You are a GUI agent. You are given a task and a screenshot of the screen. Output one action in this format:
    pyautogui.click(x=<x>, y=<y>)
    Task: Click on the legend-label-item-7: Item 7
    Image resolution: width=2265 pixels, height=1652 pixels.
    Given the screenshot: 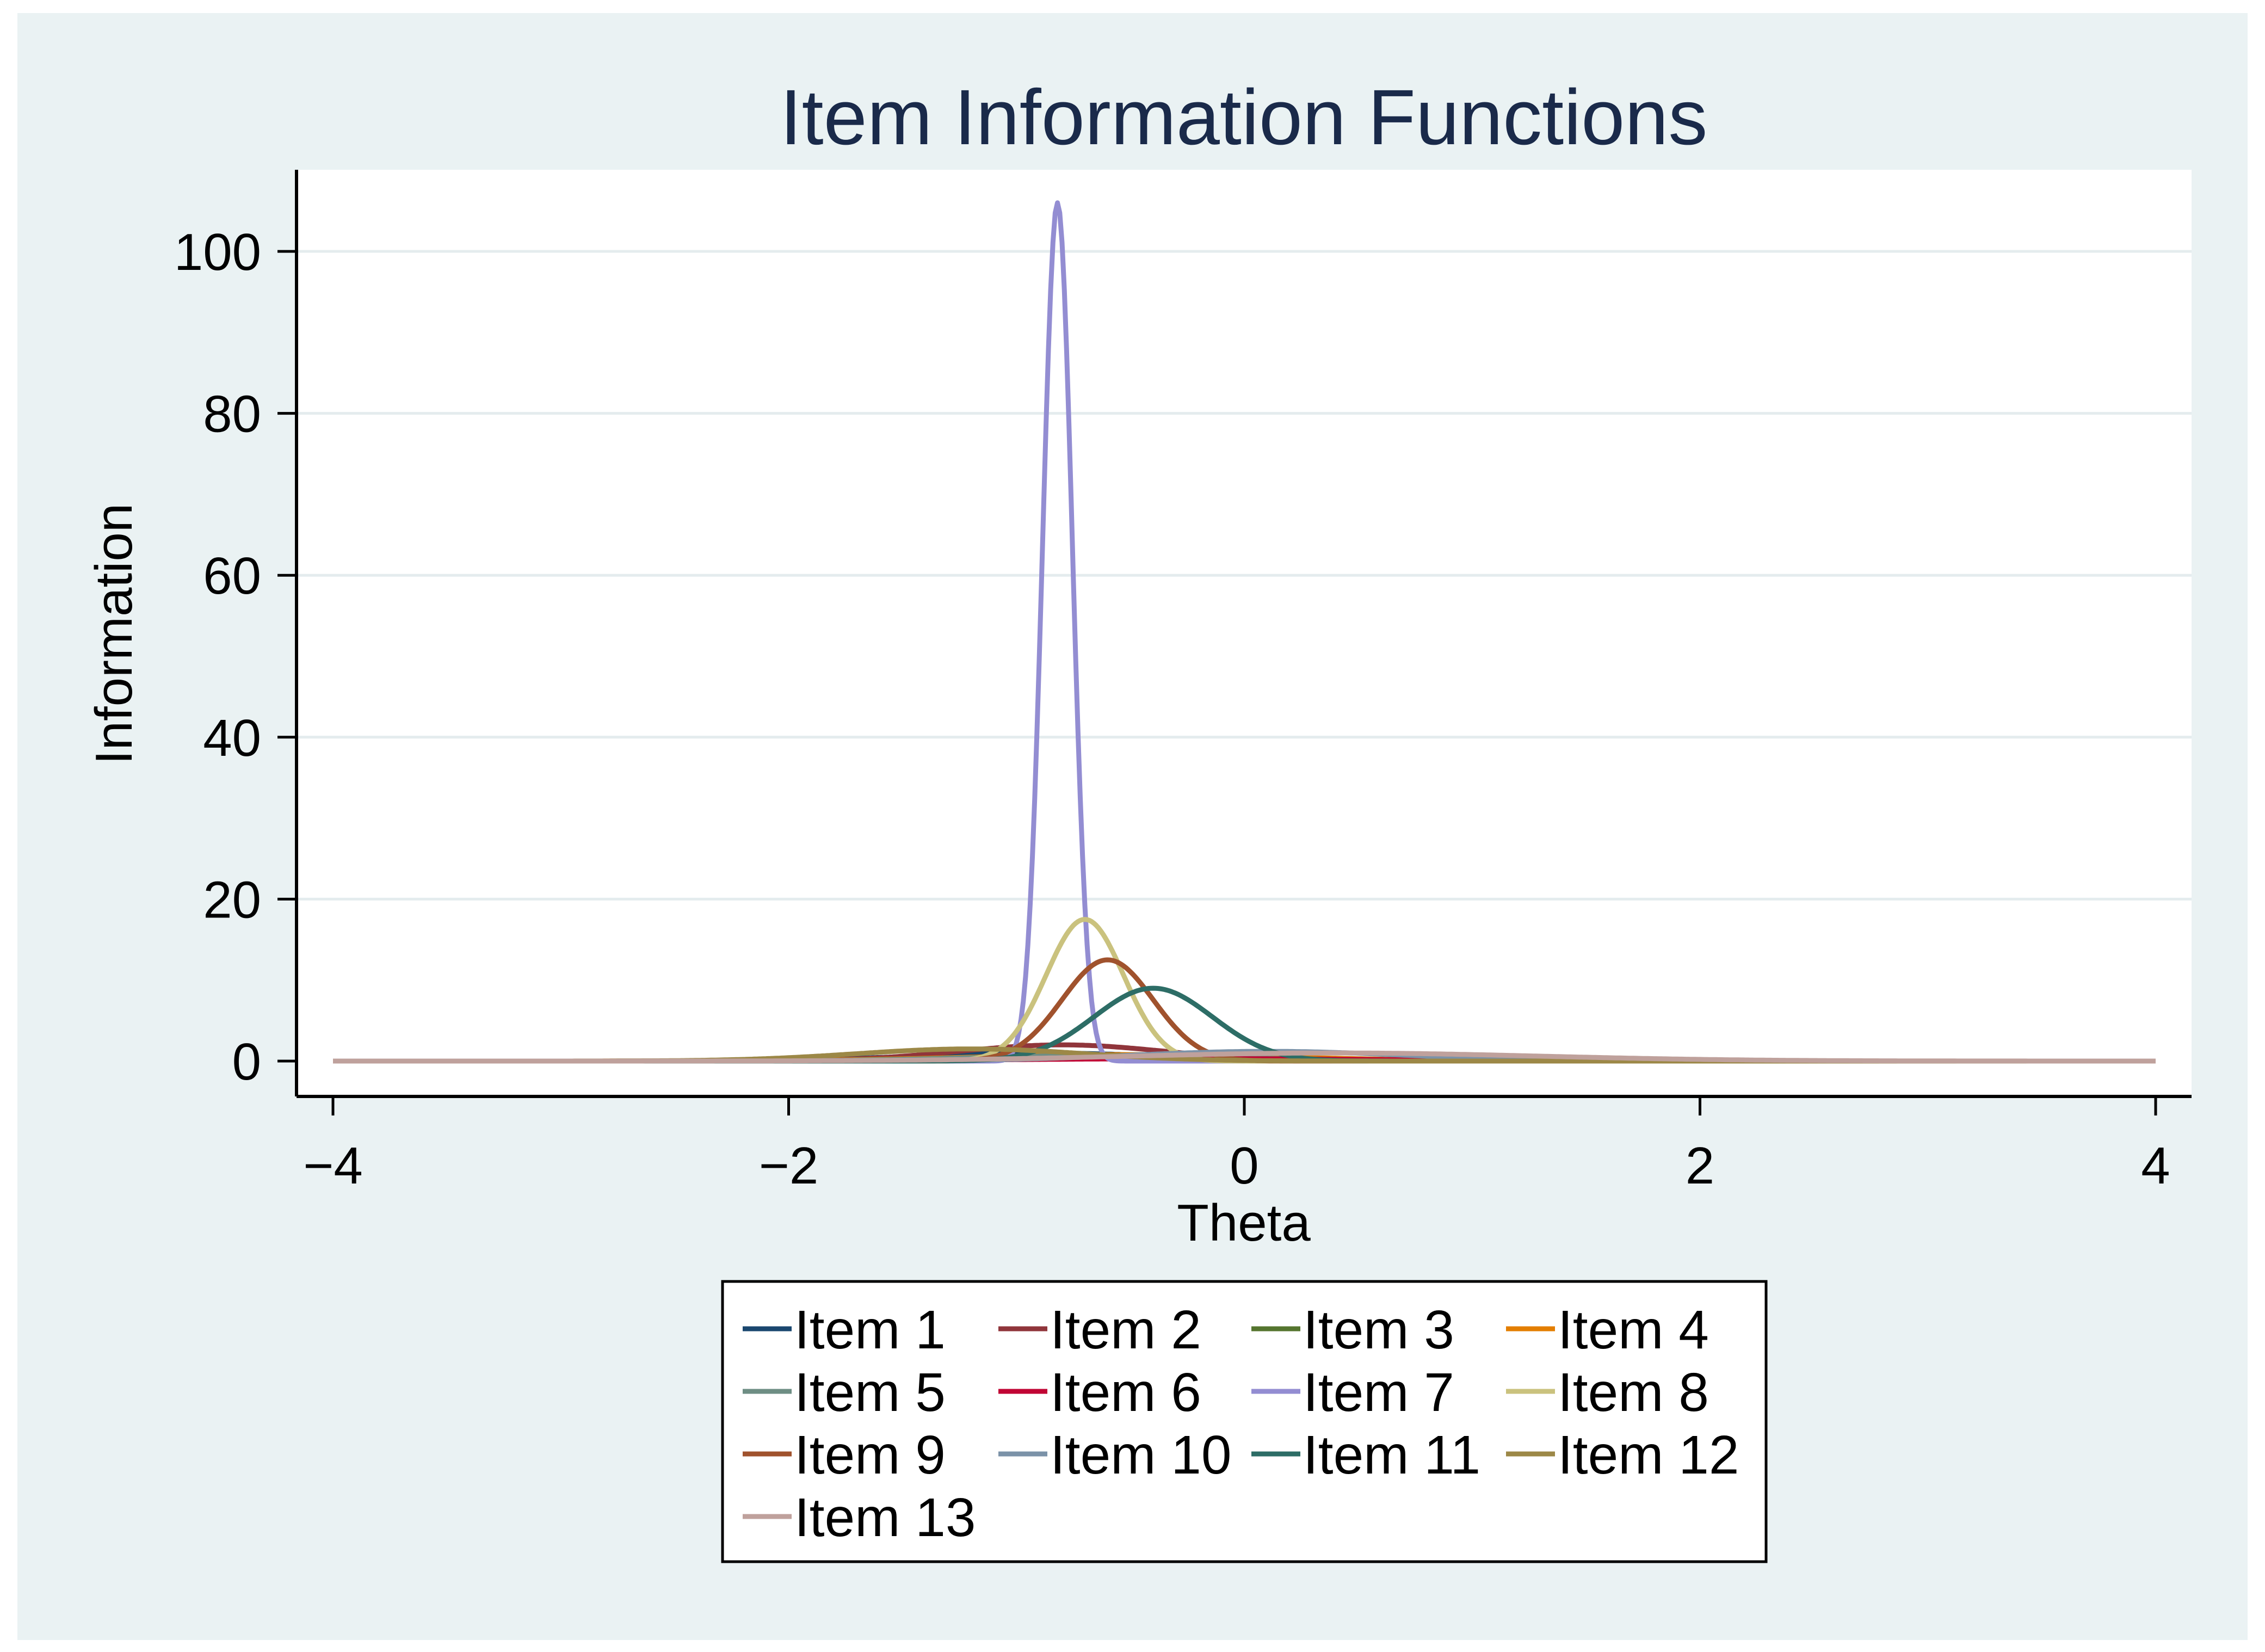 What is the action you would take?
    pyautogui.click(x=1379, y=1393)
    